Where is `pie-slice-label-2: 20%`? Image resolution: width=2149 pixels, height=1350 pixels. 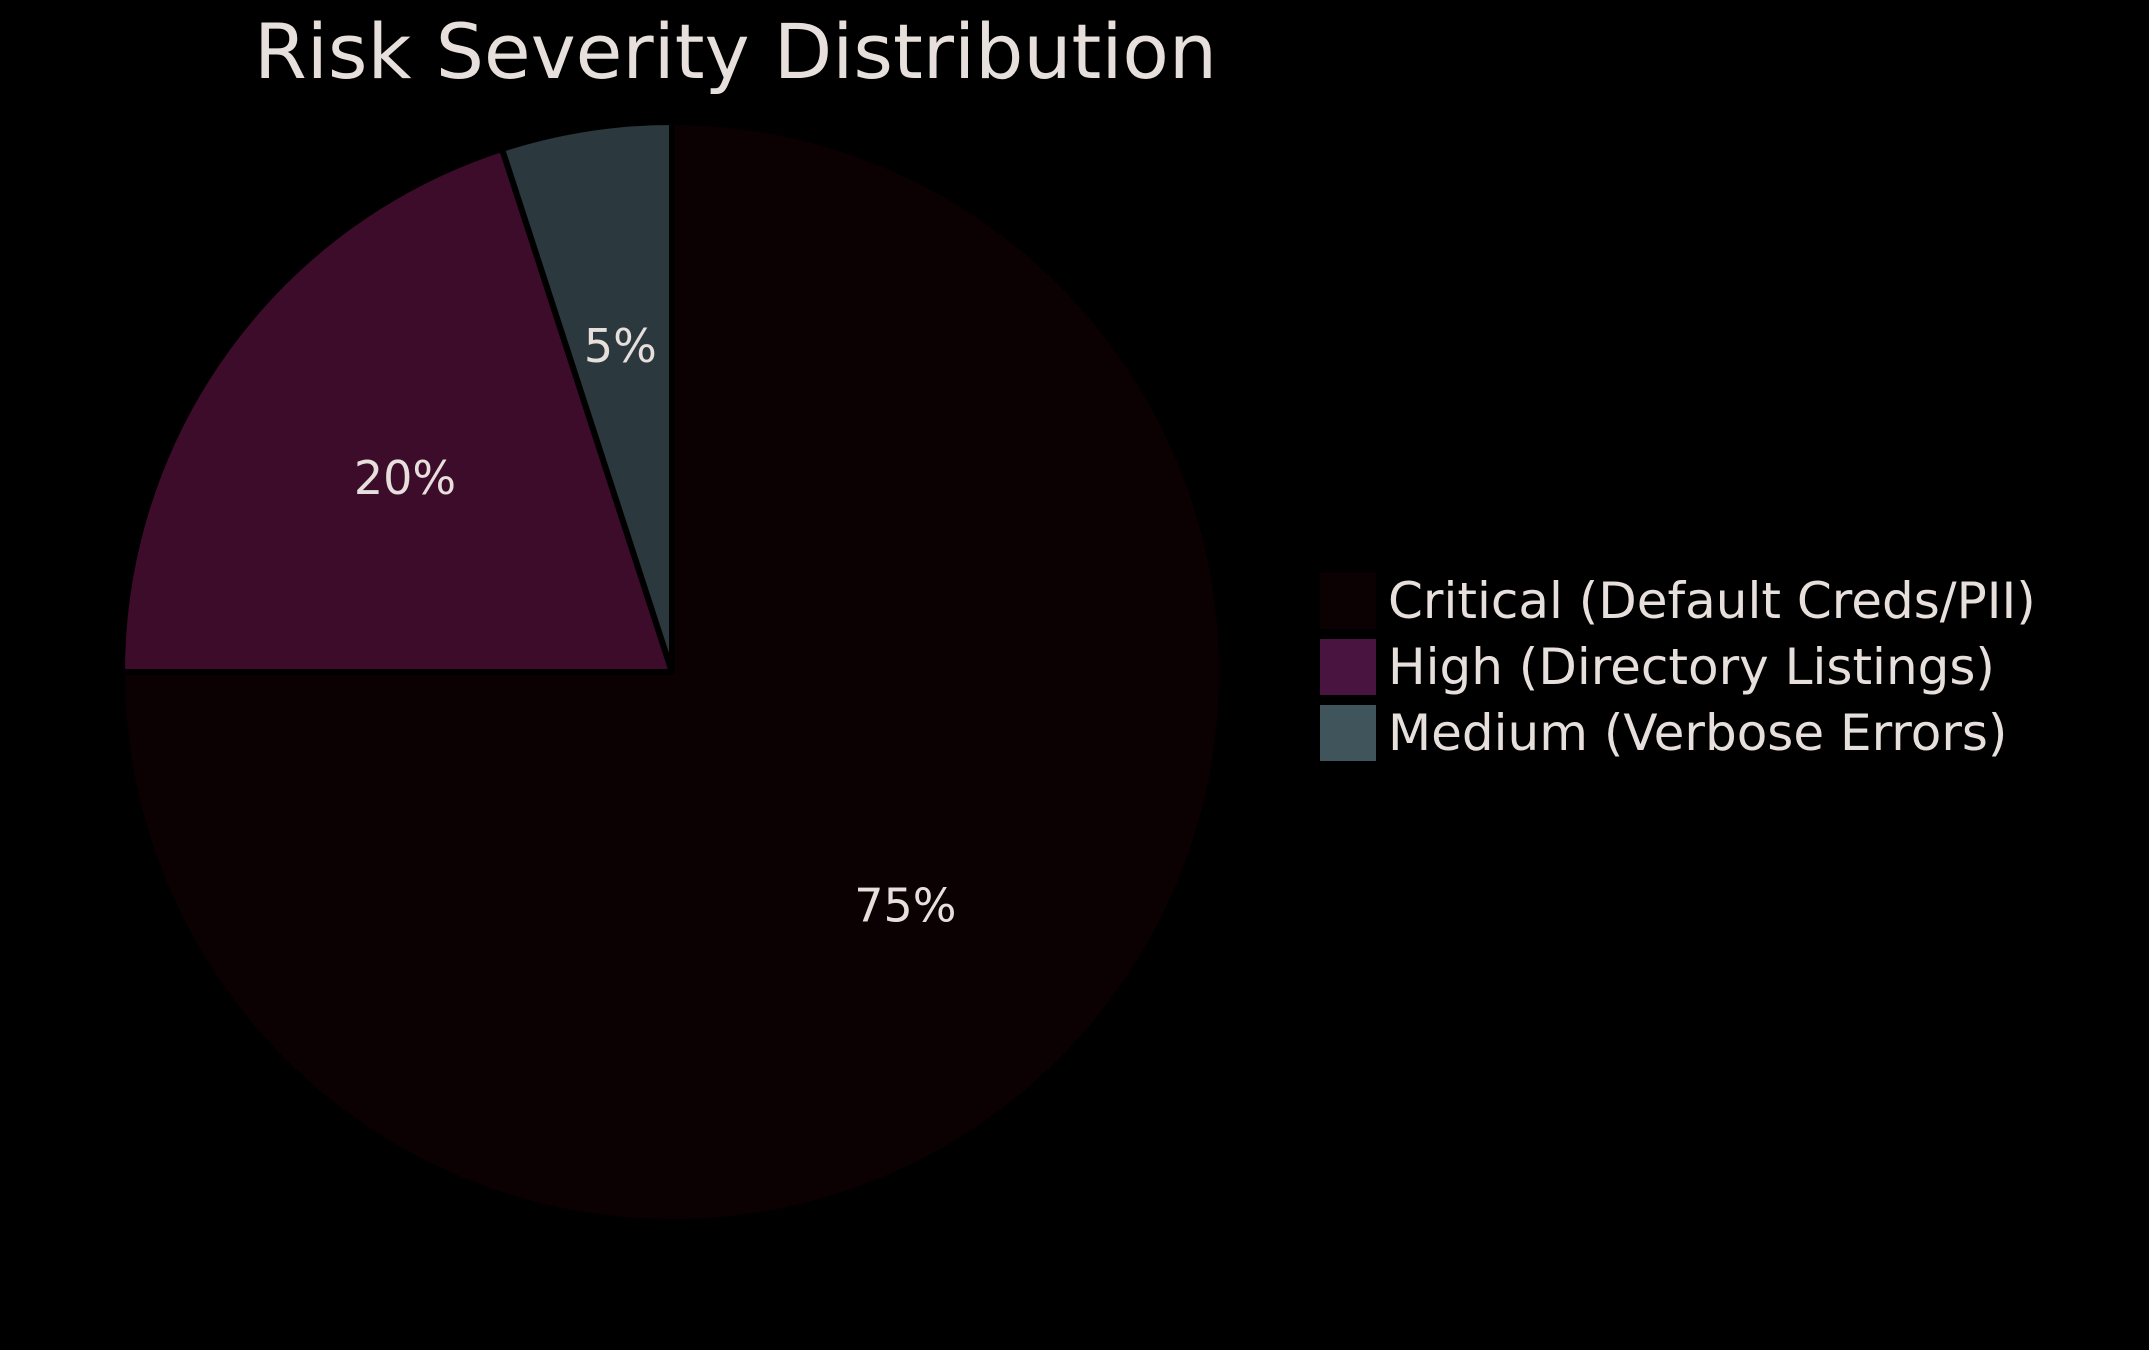
pie-slice-label-2: 20% is located at coordinates (405, 478).